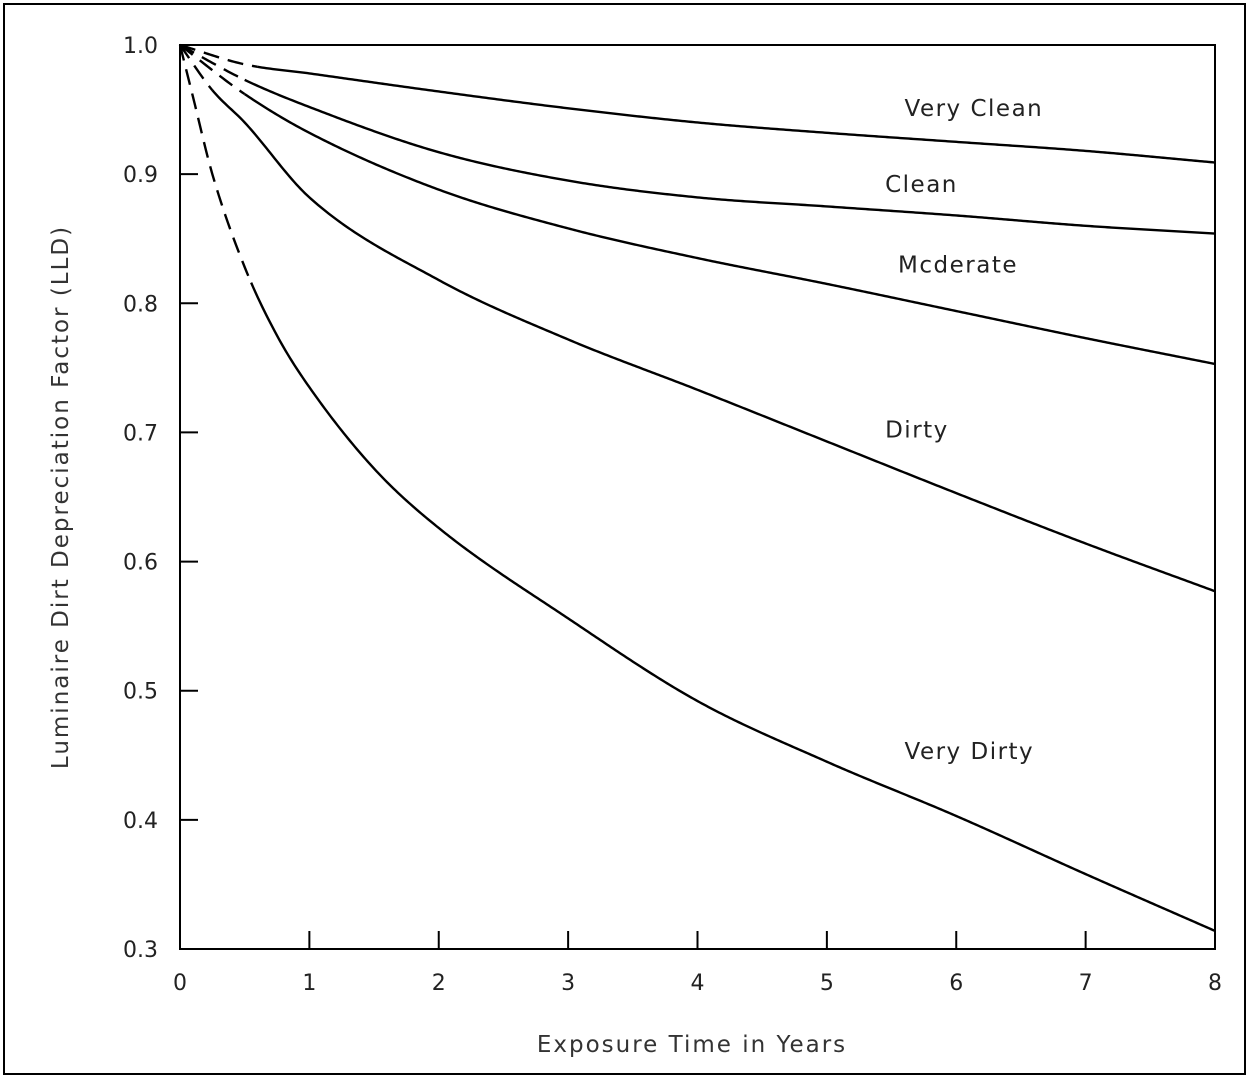 This screenshot has width=1252, height=1080. I want to click on x-tick-label-4: 4, so click(698, 983).